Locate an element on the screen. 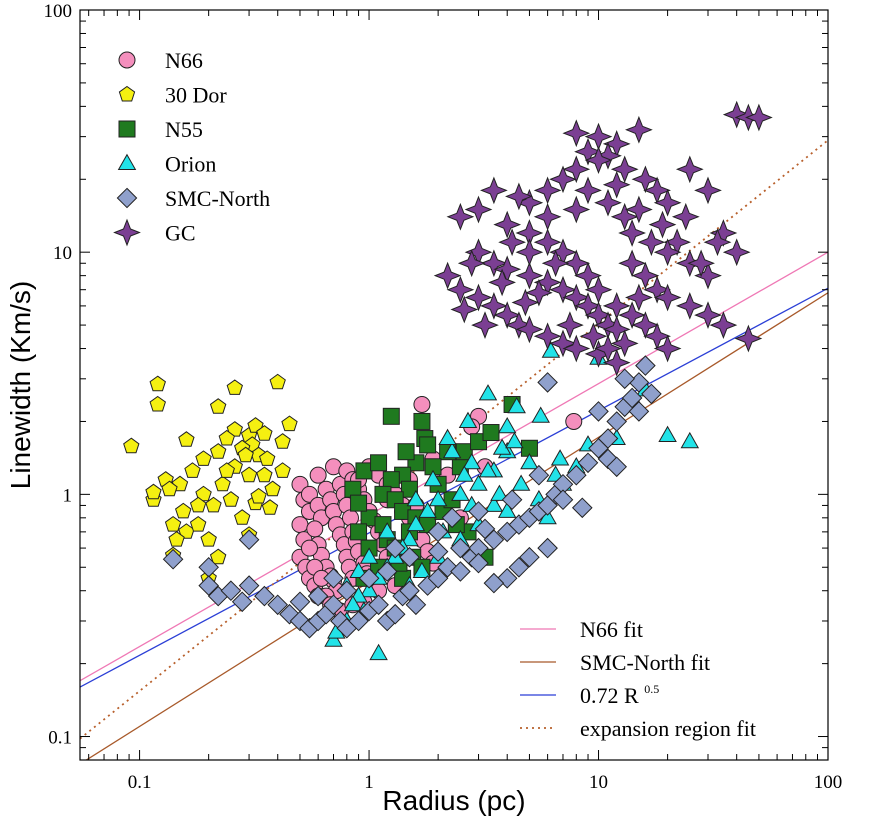 This screenshot has height=819, width=880. legend-label-0-72-r-0-5: 0.72 R 0.5 is located at coordinates (619, 695).